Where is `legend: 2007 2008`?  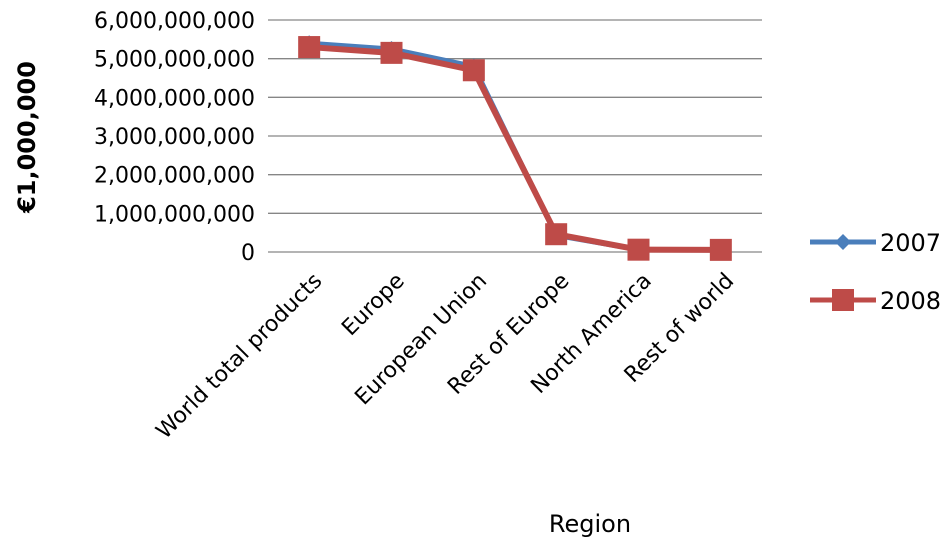
legend: 2007 2008 is located at coordinates (875, 272).